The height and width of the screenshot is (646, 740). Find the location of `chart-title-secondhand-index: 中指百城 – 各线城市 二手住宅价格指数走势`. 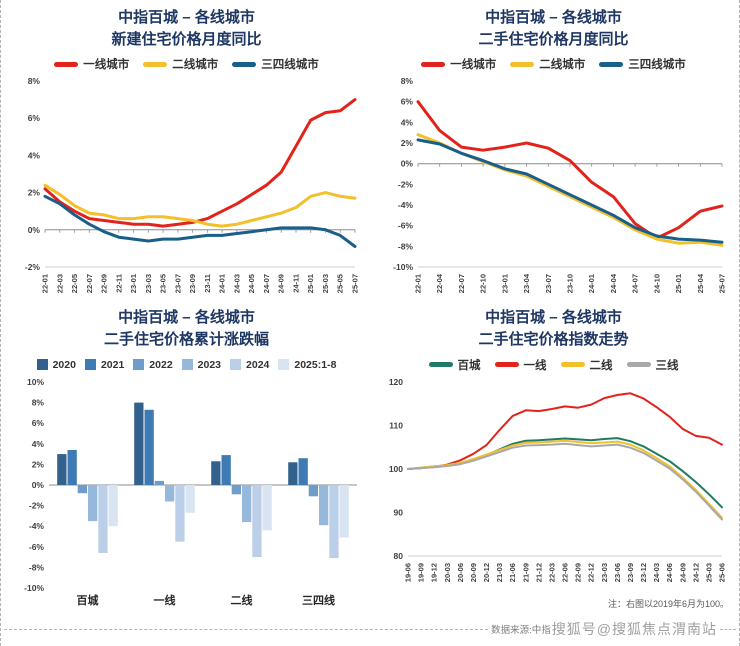

chart-title-secondhand-index: 中指百城 – 各线城市 二手住宅价格指数走势 is located at coordinates (553, 329).